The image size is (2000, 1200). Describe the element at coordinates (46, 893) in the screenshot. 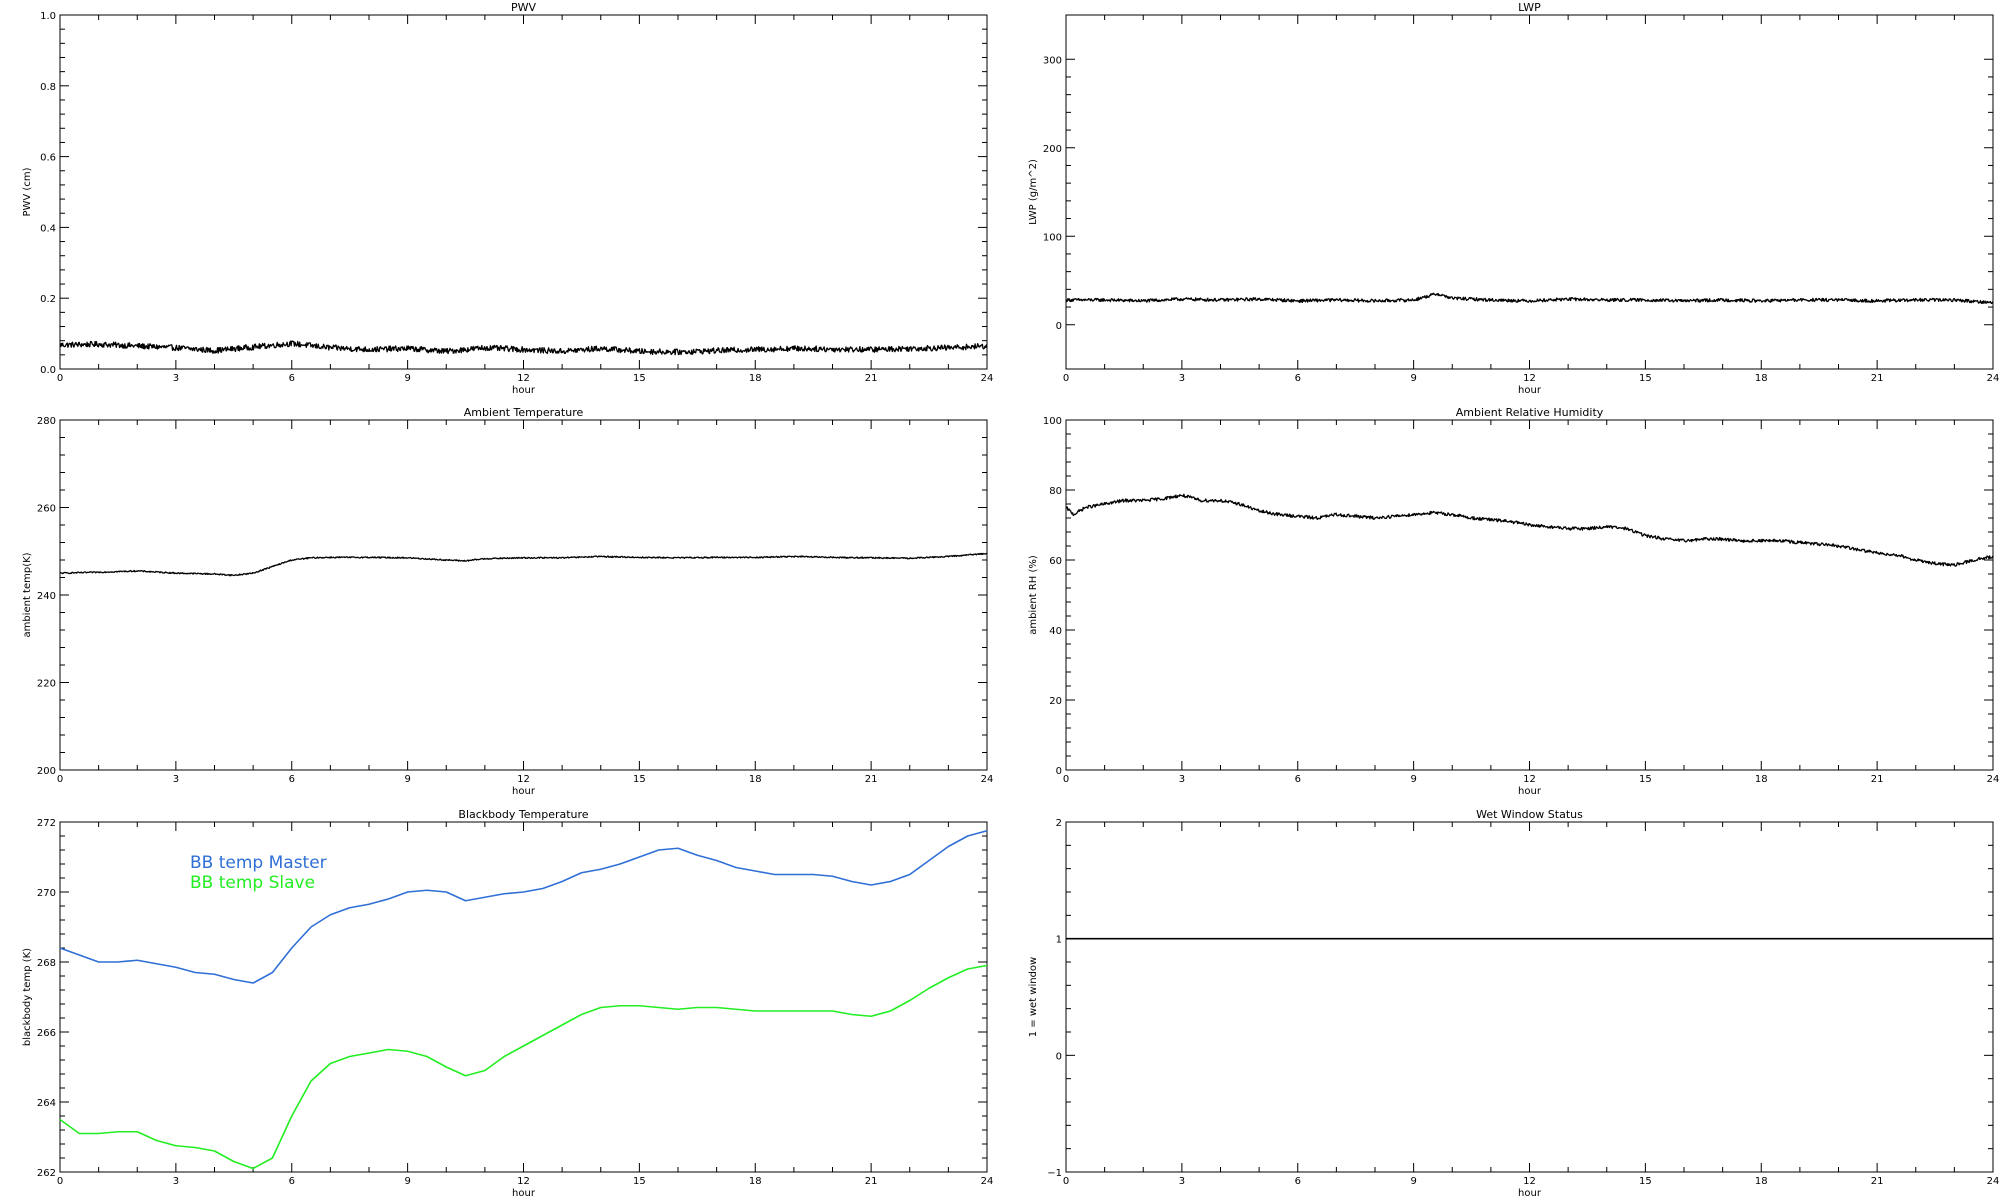

I see `y-tick-label: 270` at that location.